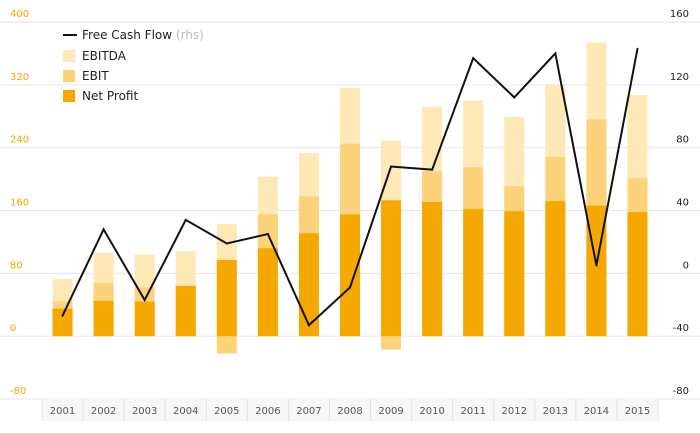  What do you see at coordinates (95, 76) in the screenshot?
I see `legend-label-ebit: EBIT` at bounding box center [95, 76].